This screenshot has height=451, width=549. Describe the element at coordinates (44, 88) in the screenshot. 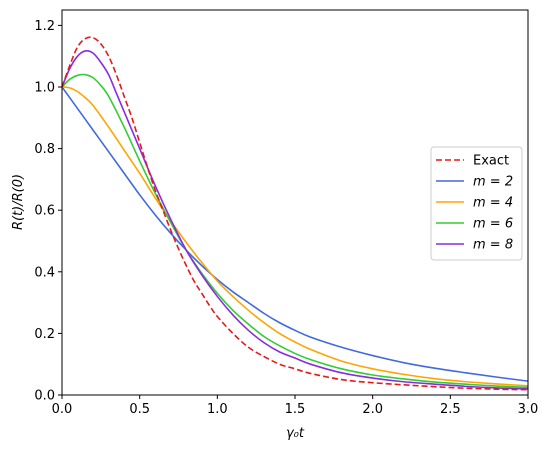

I see `y-tick-label: 1.0` at that location.